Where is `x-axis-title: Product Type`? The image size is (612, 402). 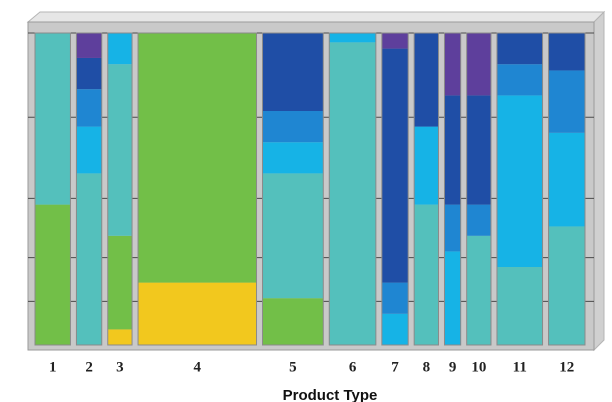
x-axis-title: Product Type is located at coordinates (330, 394).